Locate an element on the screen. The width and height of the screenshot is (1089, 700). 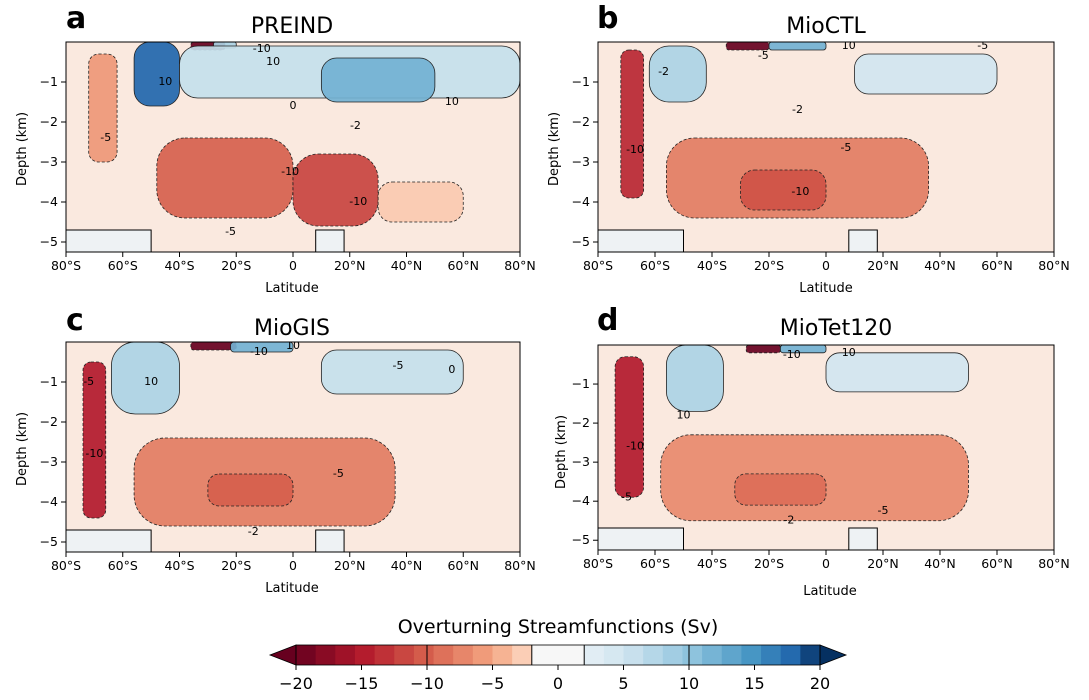
colorbar-tick-label: 20 is located at coordinates (820, 683).